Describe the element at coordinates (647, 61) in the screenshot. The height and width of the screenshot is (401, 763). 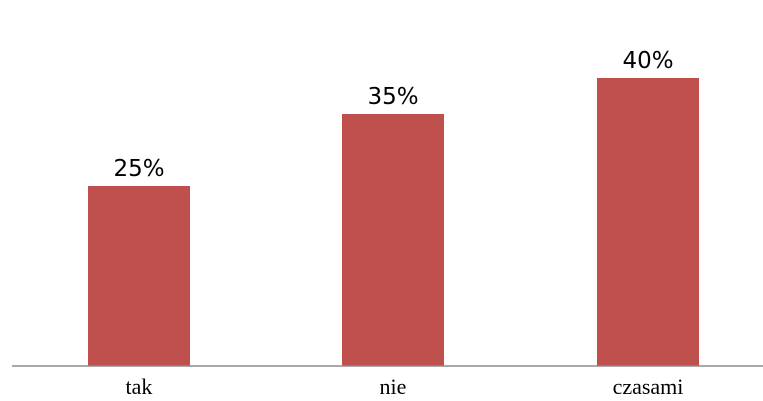
I see `data-label-czasami: 40%` at that location.